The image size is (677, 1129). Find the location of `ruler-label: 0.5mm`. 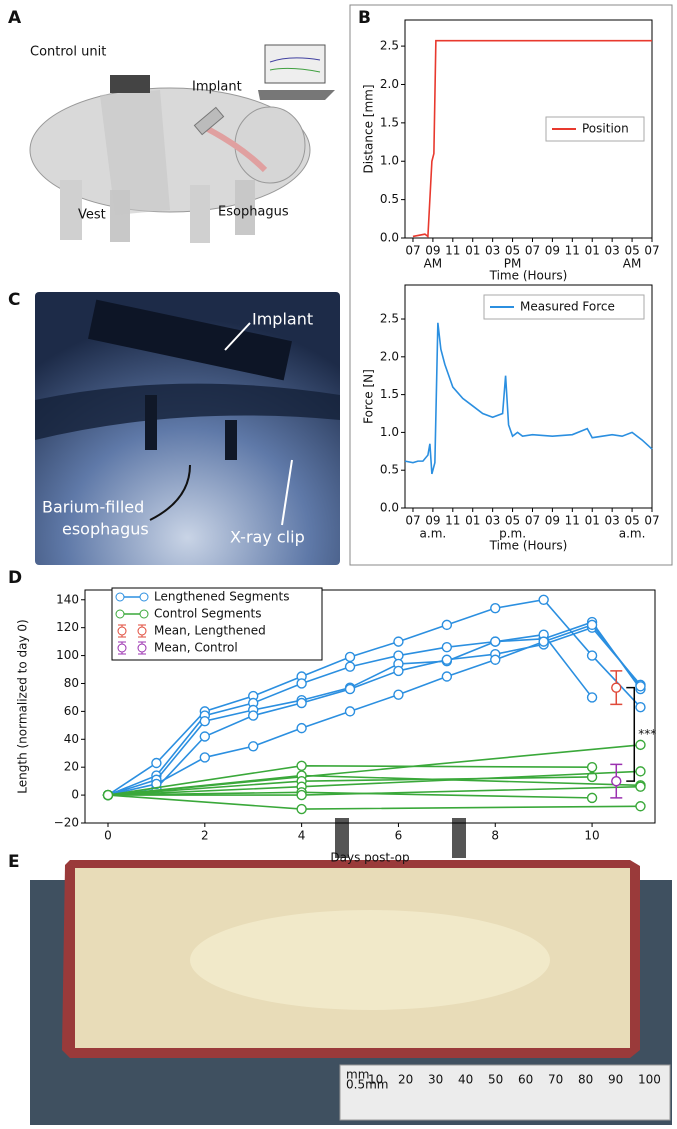

ruler-label: 0.5mm is located at coordinates (367, 1085).